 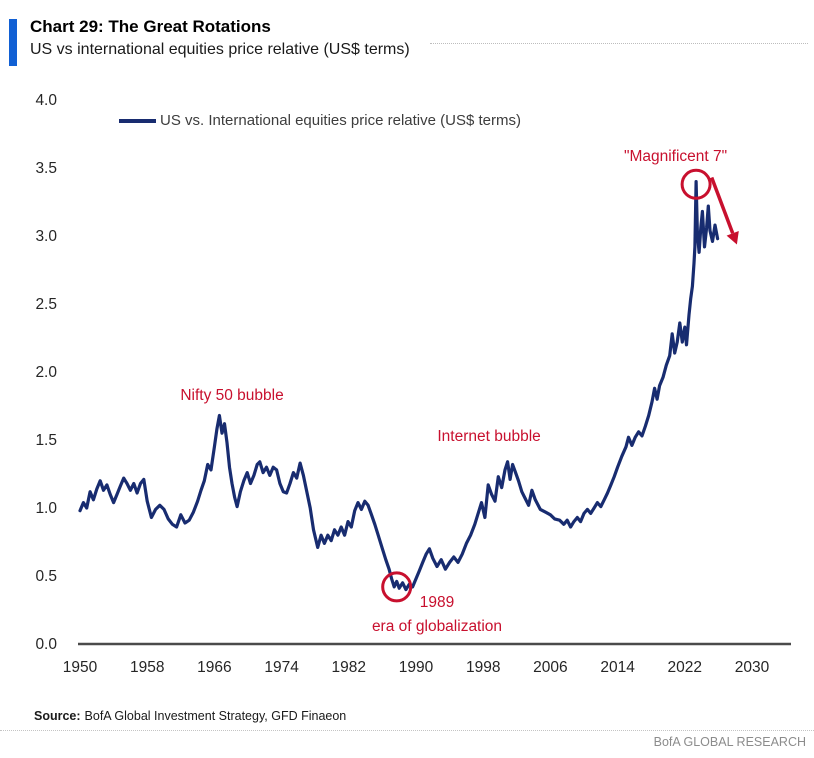 What do you see at coordinates (232, 396) in the screenshot?
I see `annotation-nifty-50-bubble: Nifty 50 bubble` at bounding box center [232, 396].